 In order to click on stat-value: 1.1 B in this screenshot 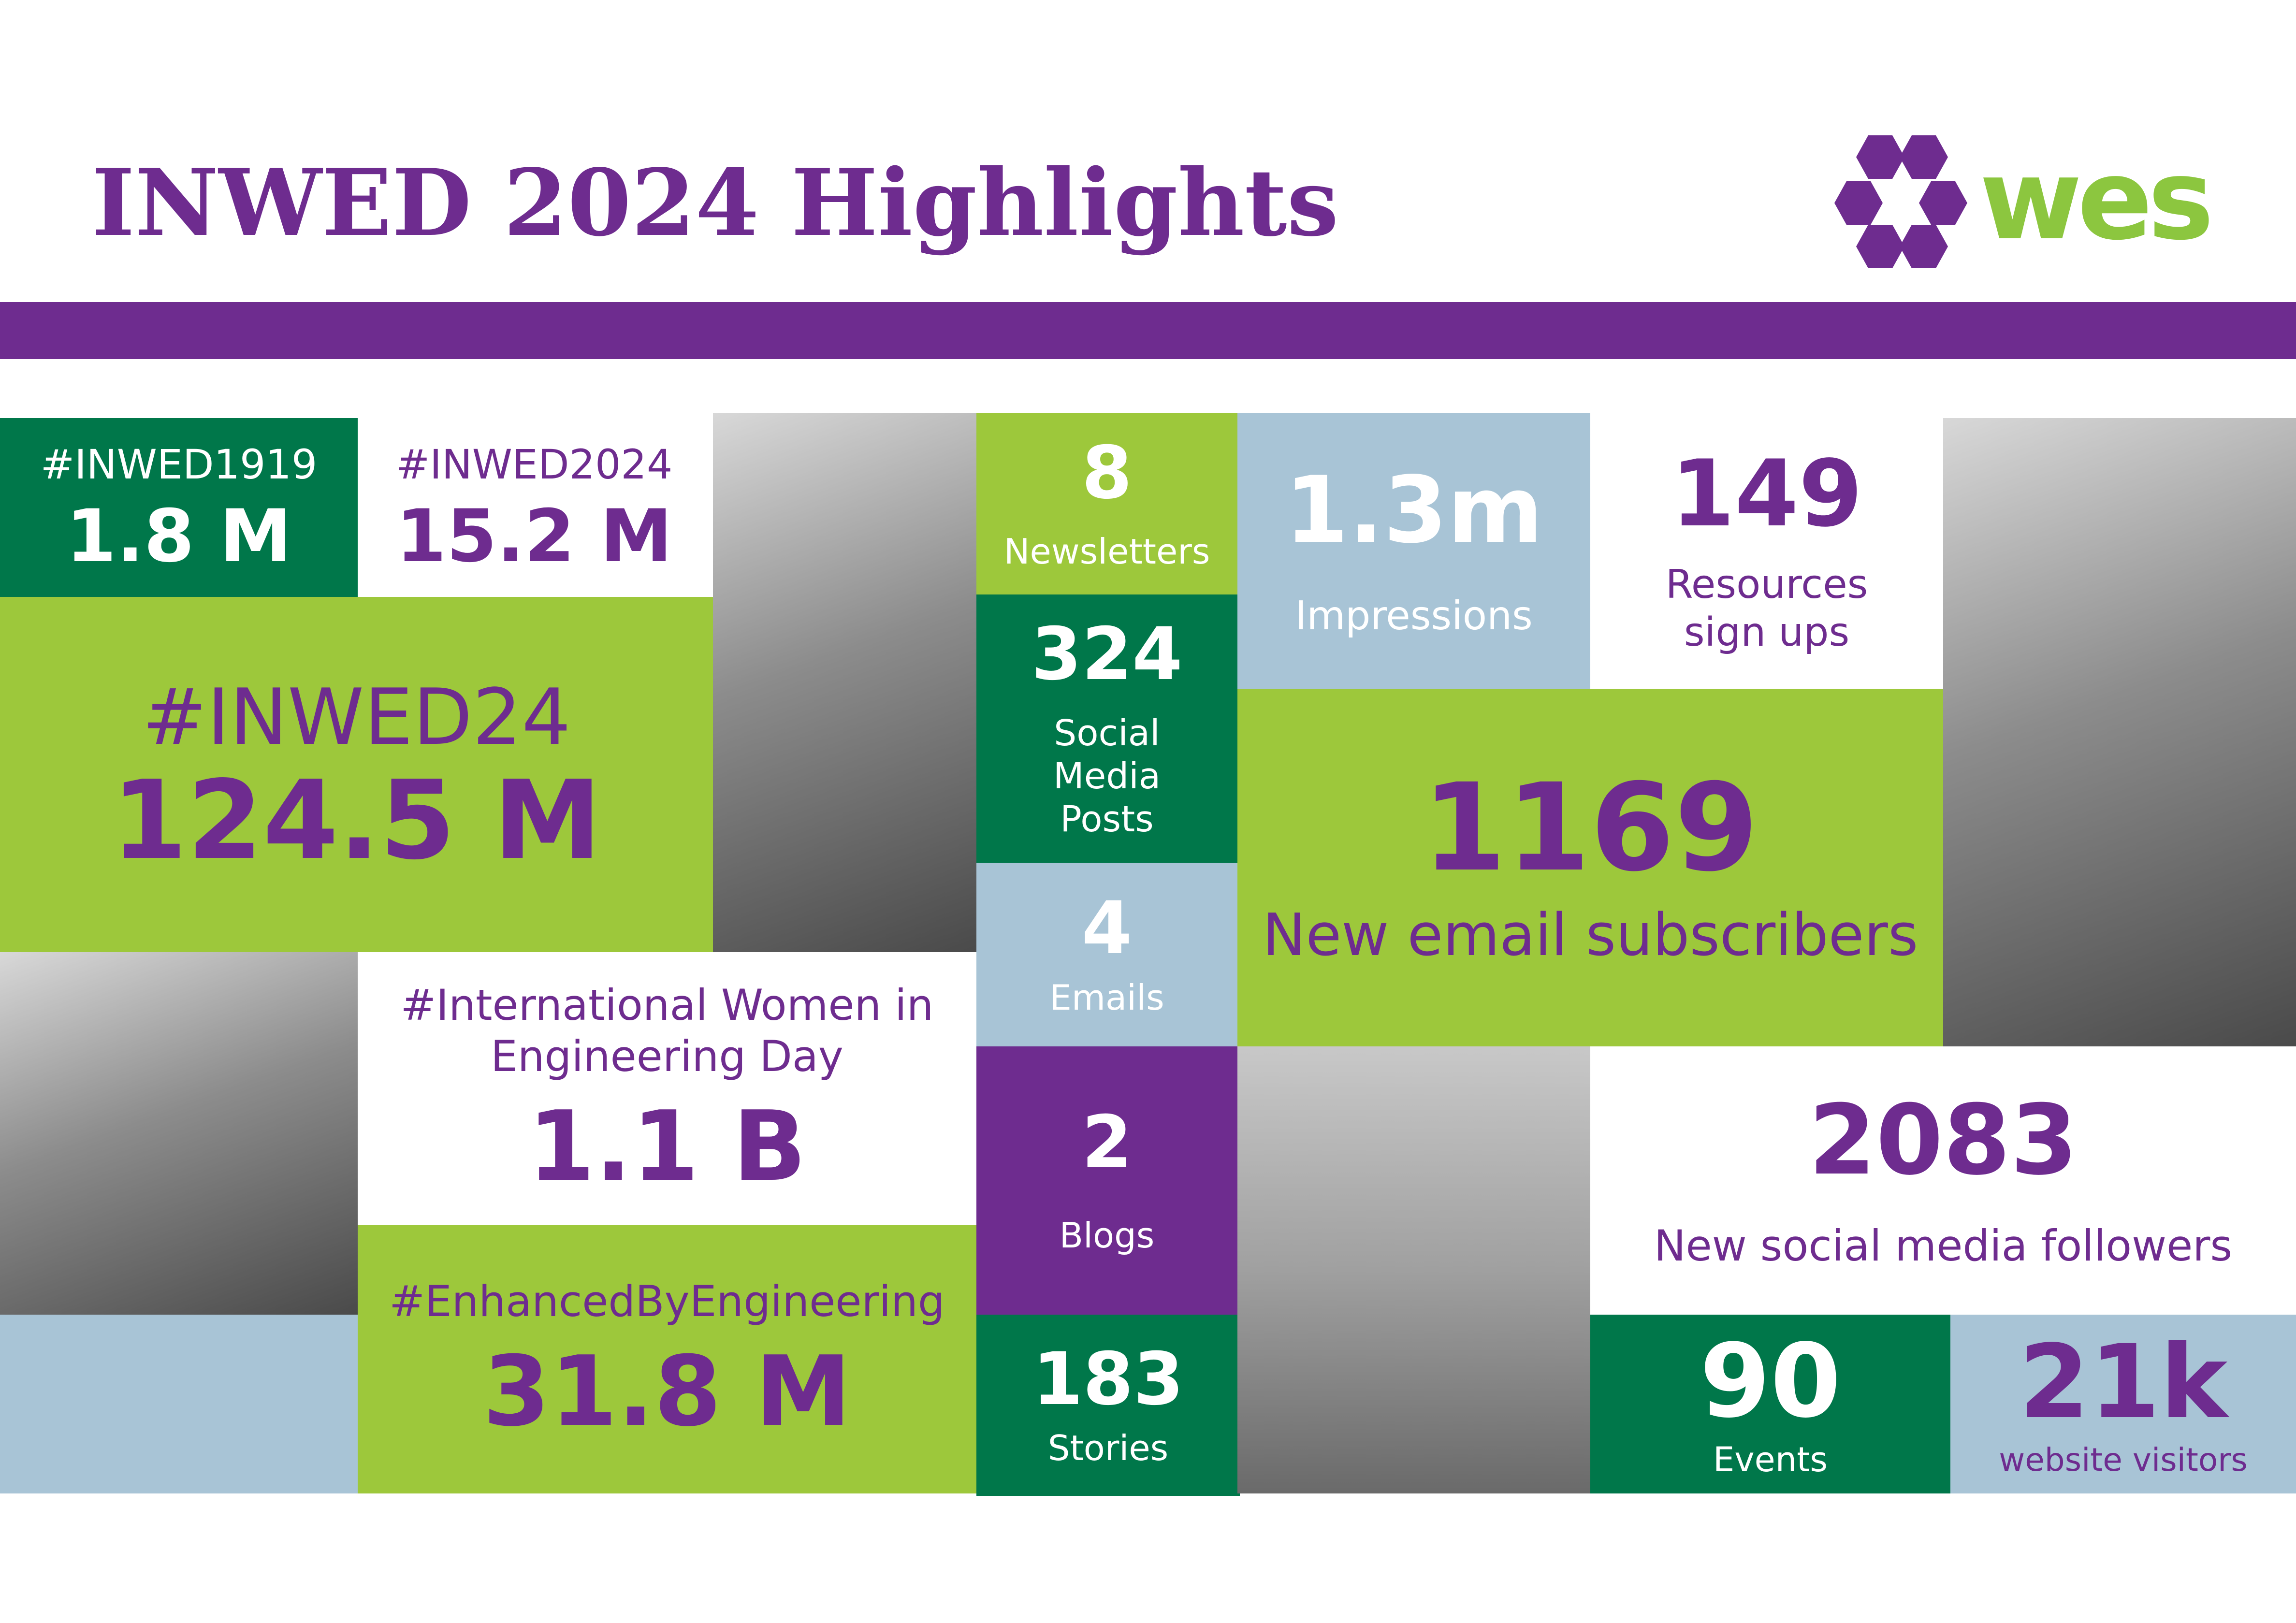, I will do `click(667, 1147)`.